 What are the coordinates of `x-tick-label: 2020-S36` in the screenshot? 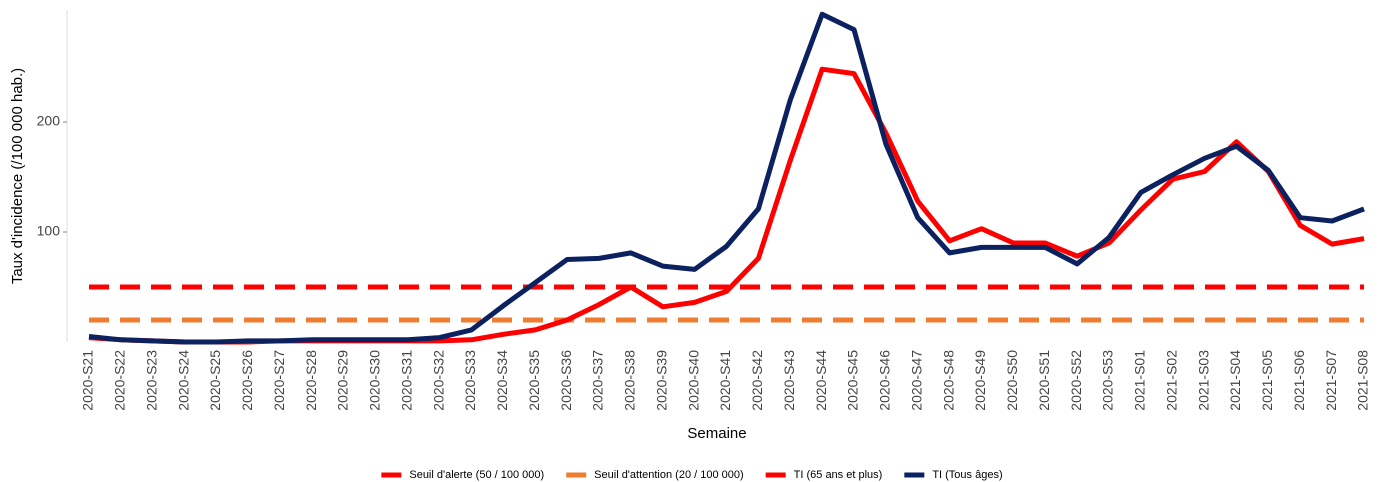 It's located at (566, 380).